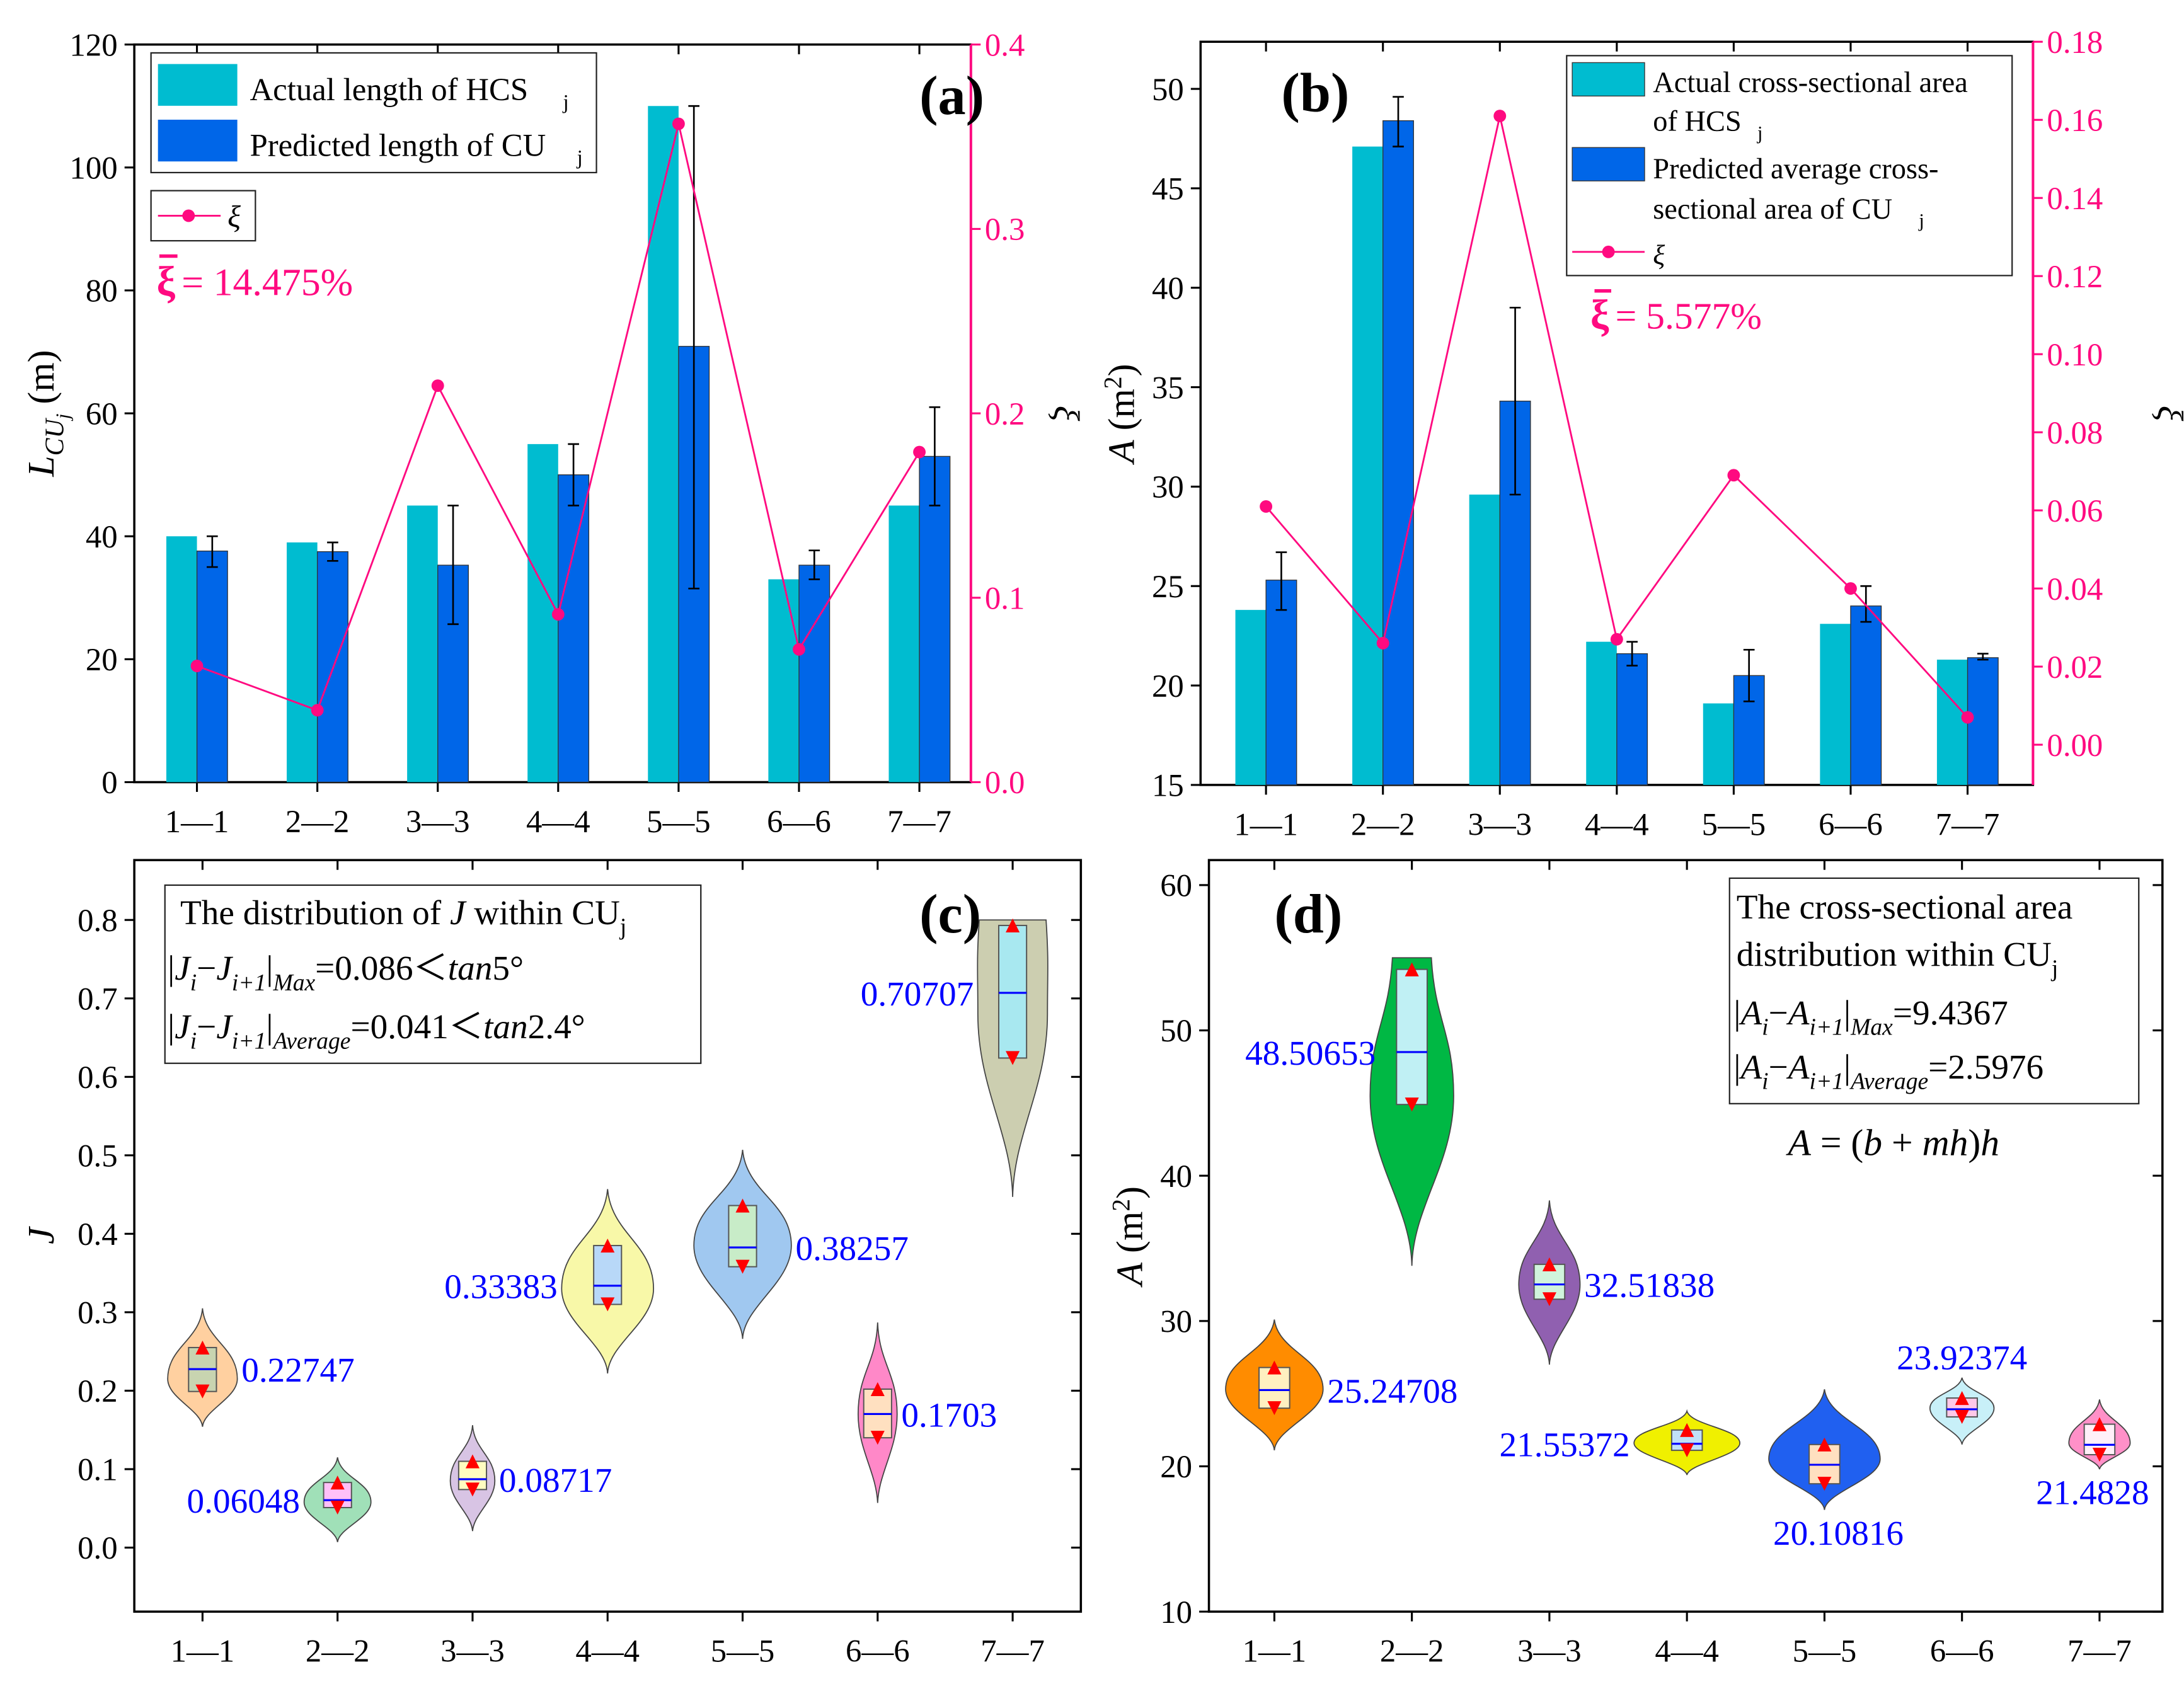 The image size is (2184, 1684). Describe the element at coordinates (1129, 1237) in the screenshot. I see `y-axis-label: A (m2)` at that location.